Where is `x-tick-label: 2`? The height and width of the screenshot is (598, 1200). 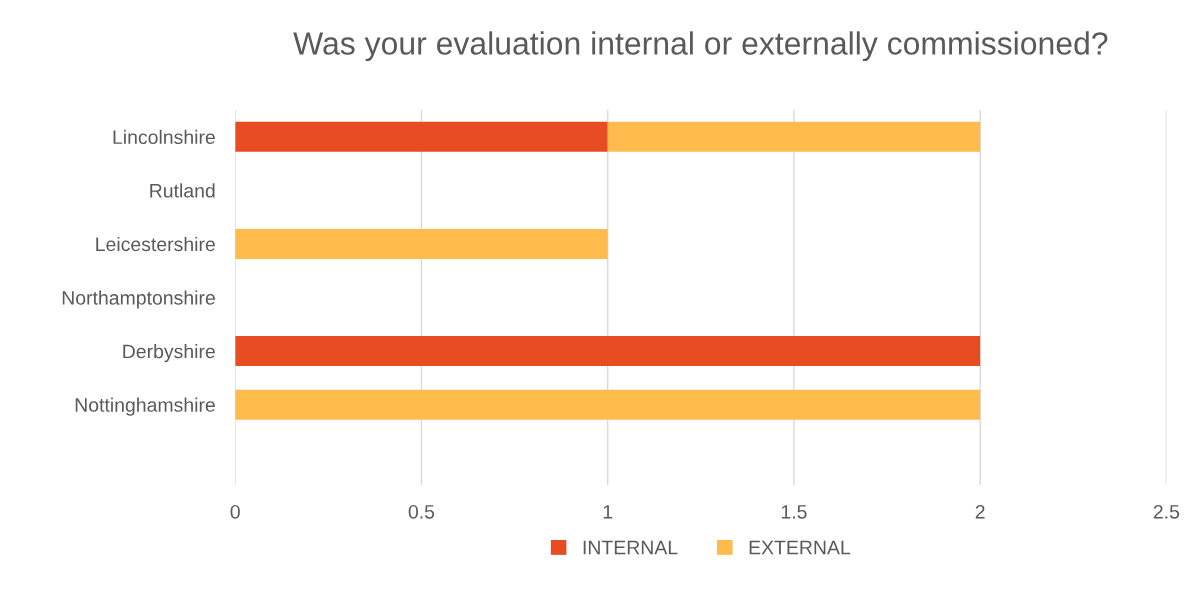
x-tick-label: 2 is located at coordinates (980, 511).